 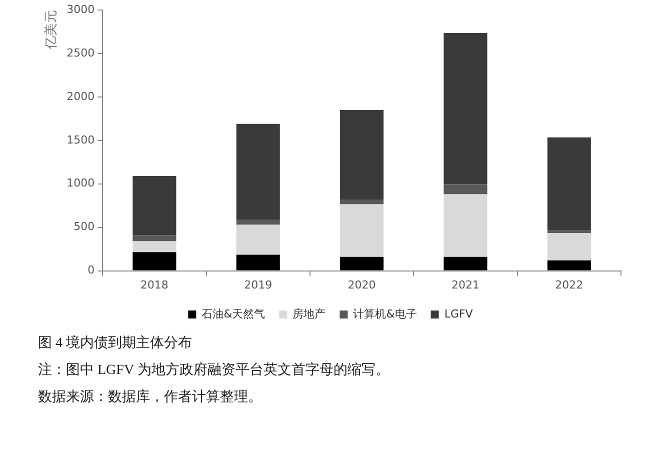 I want to click on legend-label: 房地产, so click(x=309, y=313).